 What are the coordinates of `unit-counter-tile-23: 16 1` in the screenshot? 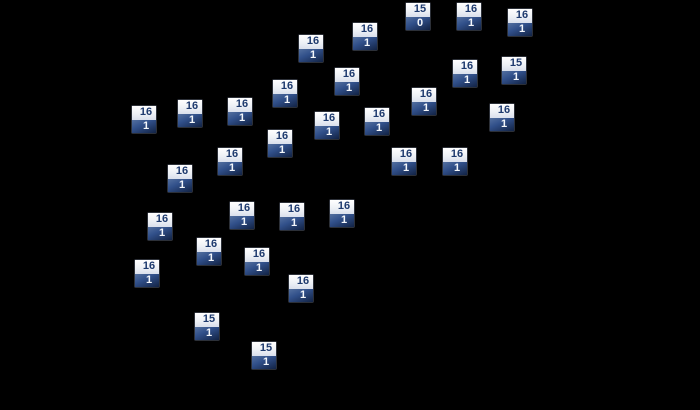 It's located at (292, 216).